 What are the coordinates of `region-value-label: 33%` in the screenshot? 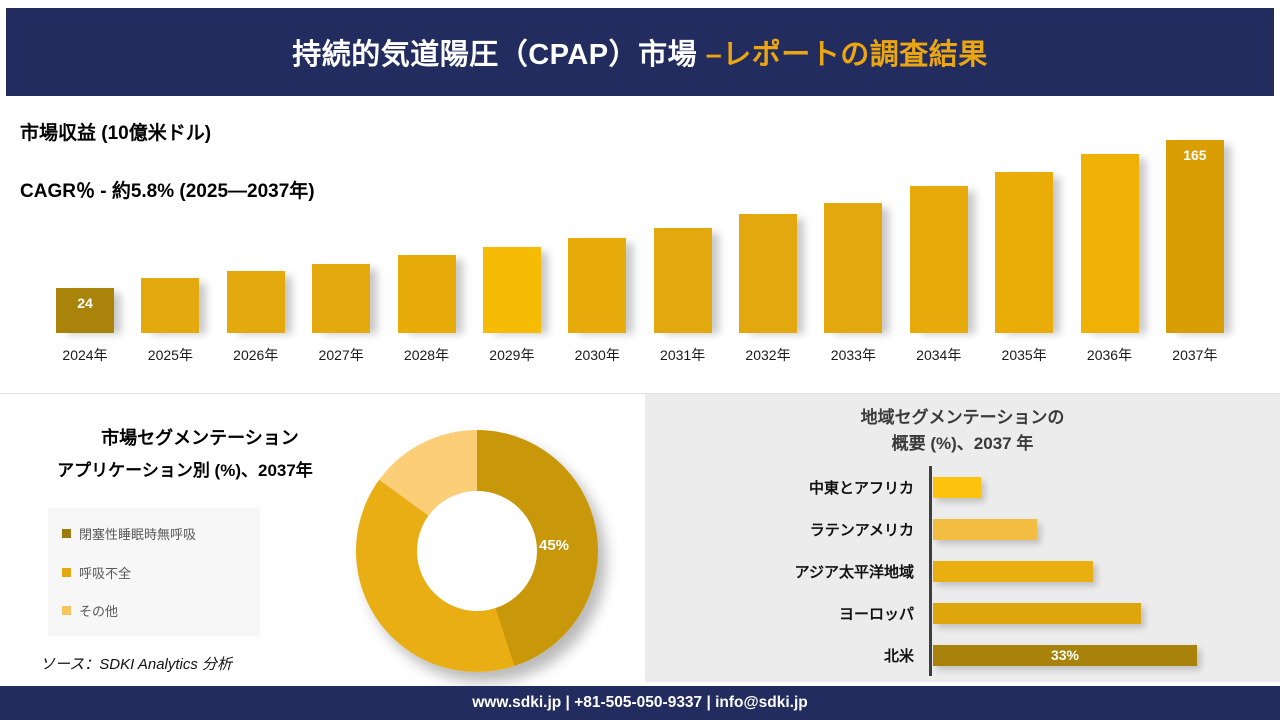 It's located at (1065, 655).